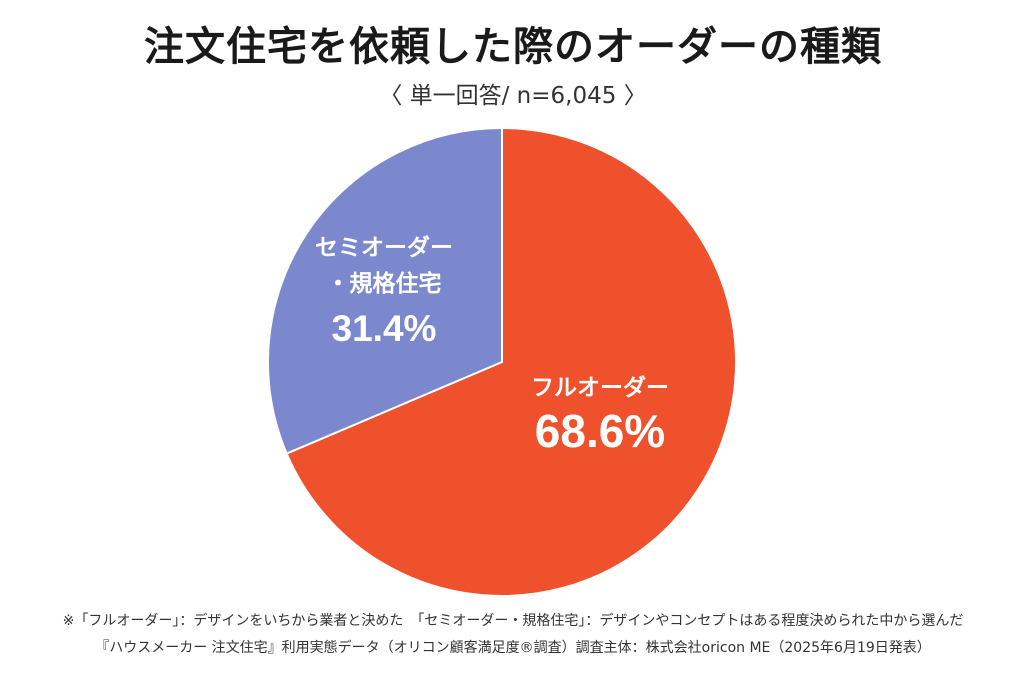  I want to click on slice-value-label: 31.4%, so click(384, 328).